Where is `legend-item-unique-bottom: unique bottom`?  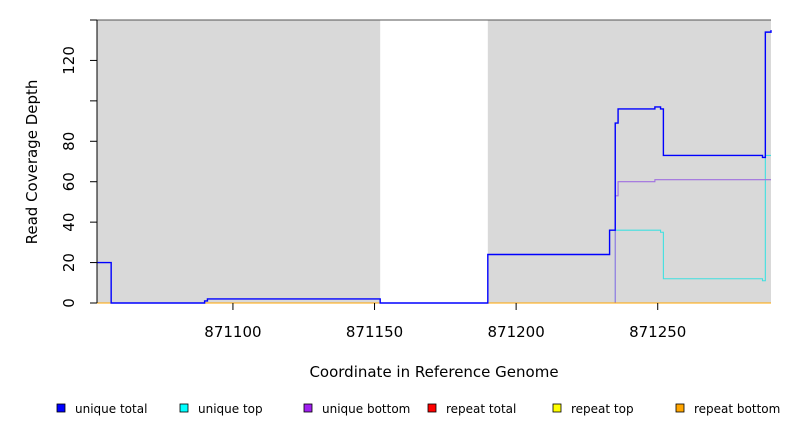
legend-item-unique-bottom: unique bottom is located at coordinates (356, 409).